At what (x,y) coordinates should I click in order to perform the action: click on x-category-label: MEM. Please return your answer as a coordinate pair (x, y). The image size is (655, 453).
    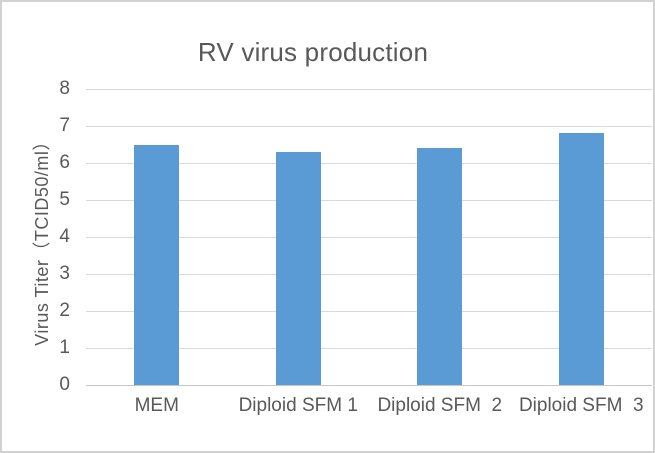
    Looking at the image, I should click on (156, 405).